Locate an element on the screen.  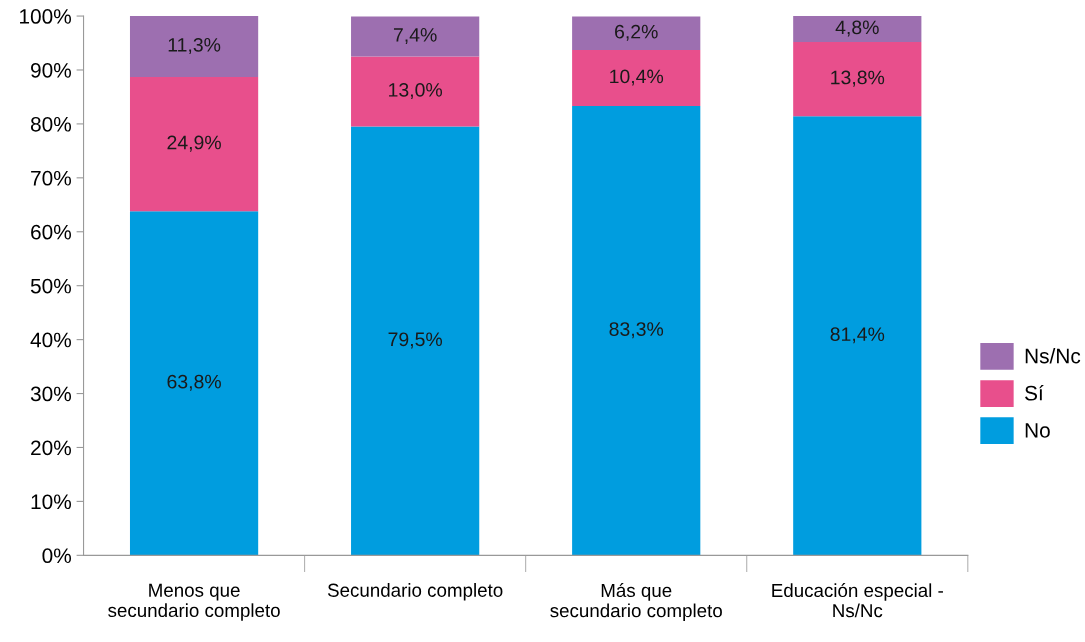
data-label: 83,3% is located at coordinates (636, 330).